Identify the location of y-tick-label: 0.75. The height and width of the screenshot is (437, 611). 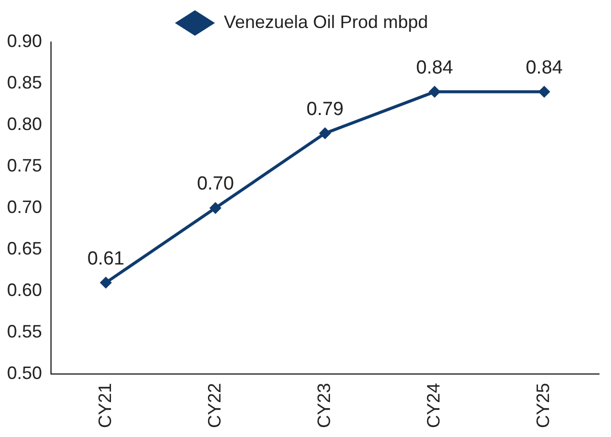
(24, 165).